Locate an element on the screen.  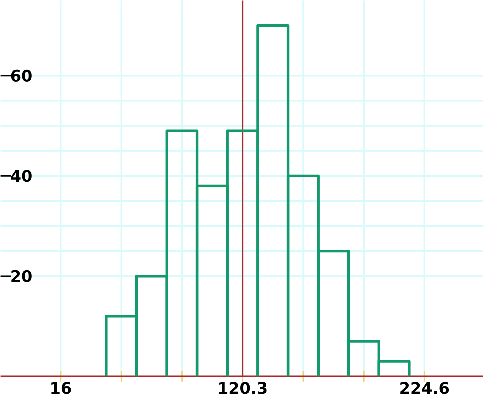
x-tick-label: 16 is located at coordinates (62, 388).